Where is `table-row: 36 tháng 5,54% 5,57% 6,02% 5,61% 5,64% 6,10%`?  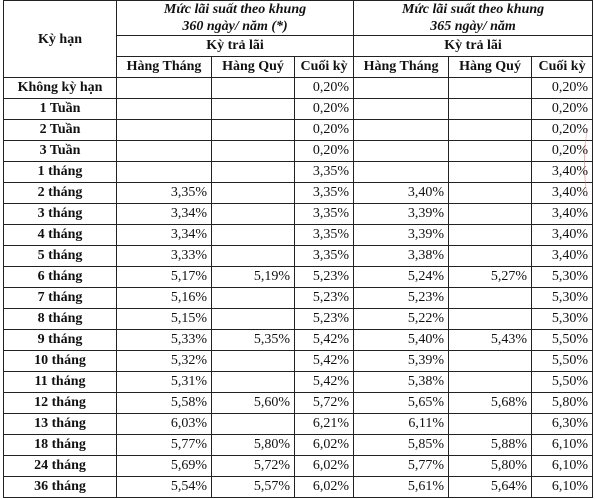 table-row: 36 tháng 5,54% 5,57% 6,02% 5,61% 5,64% 6,10% is located at coordinates (298, 487).